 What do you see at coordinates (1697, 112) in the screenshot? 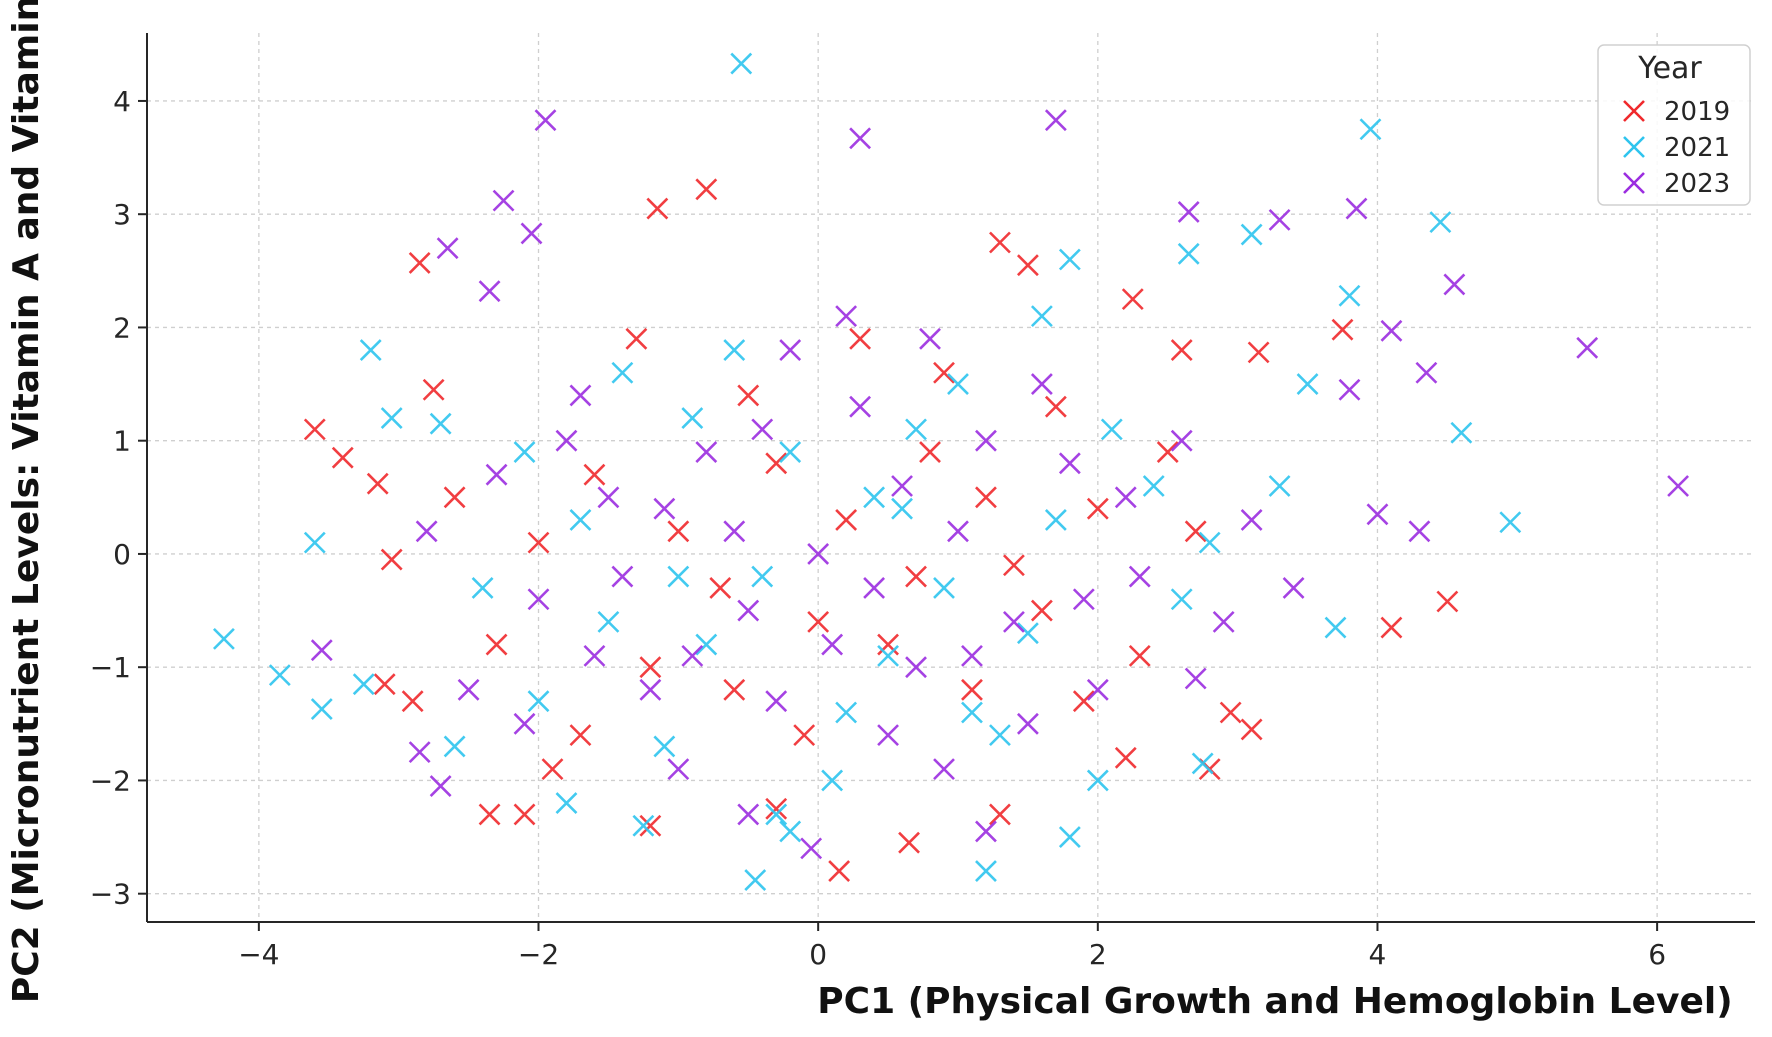
I see `legend-label-2019: 2019` at bounding box center [1697, 112].